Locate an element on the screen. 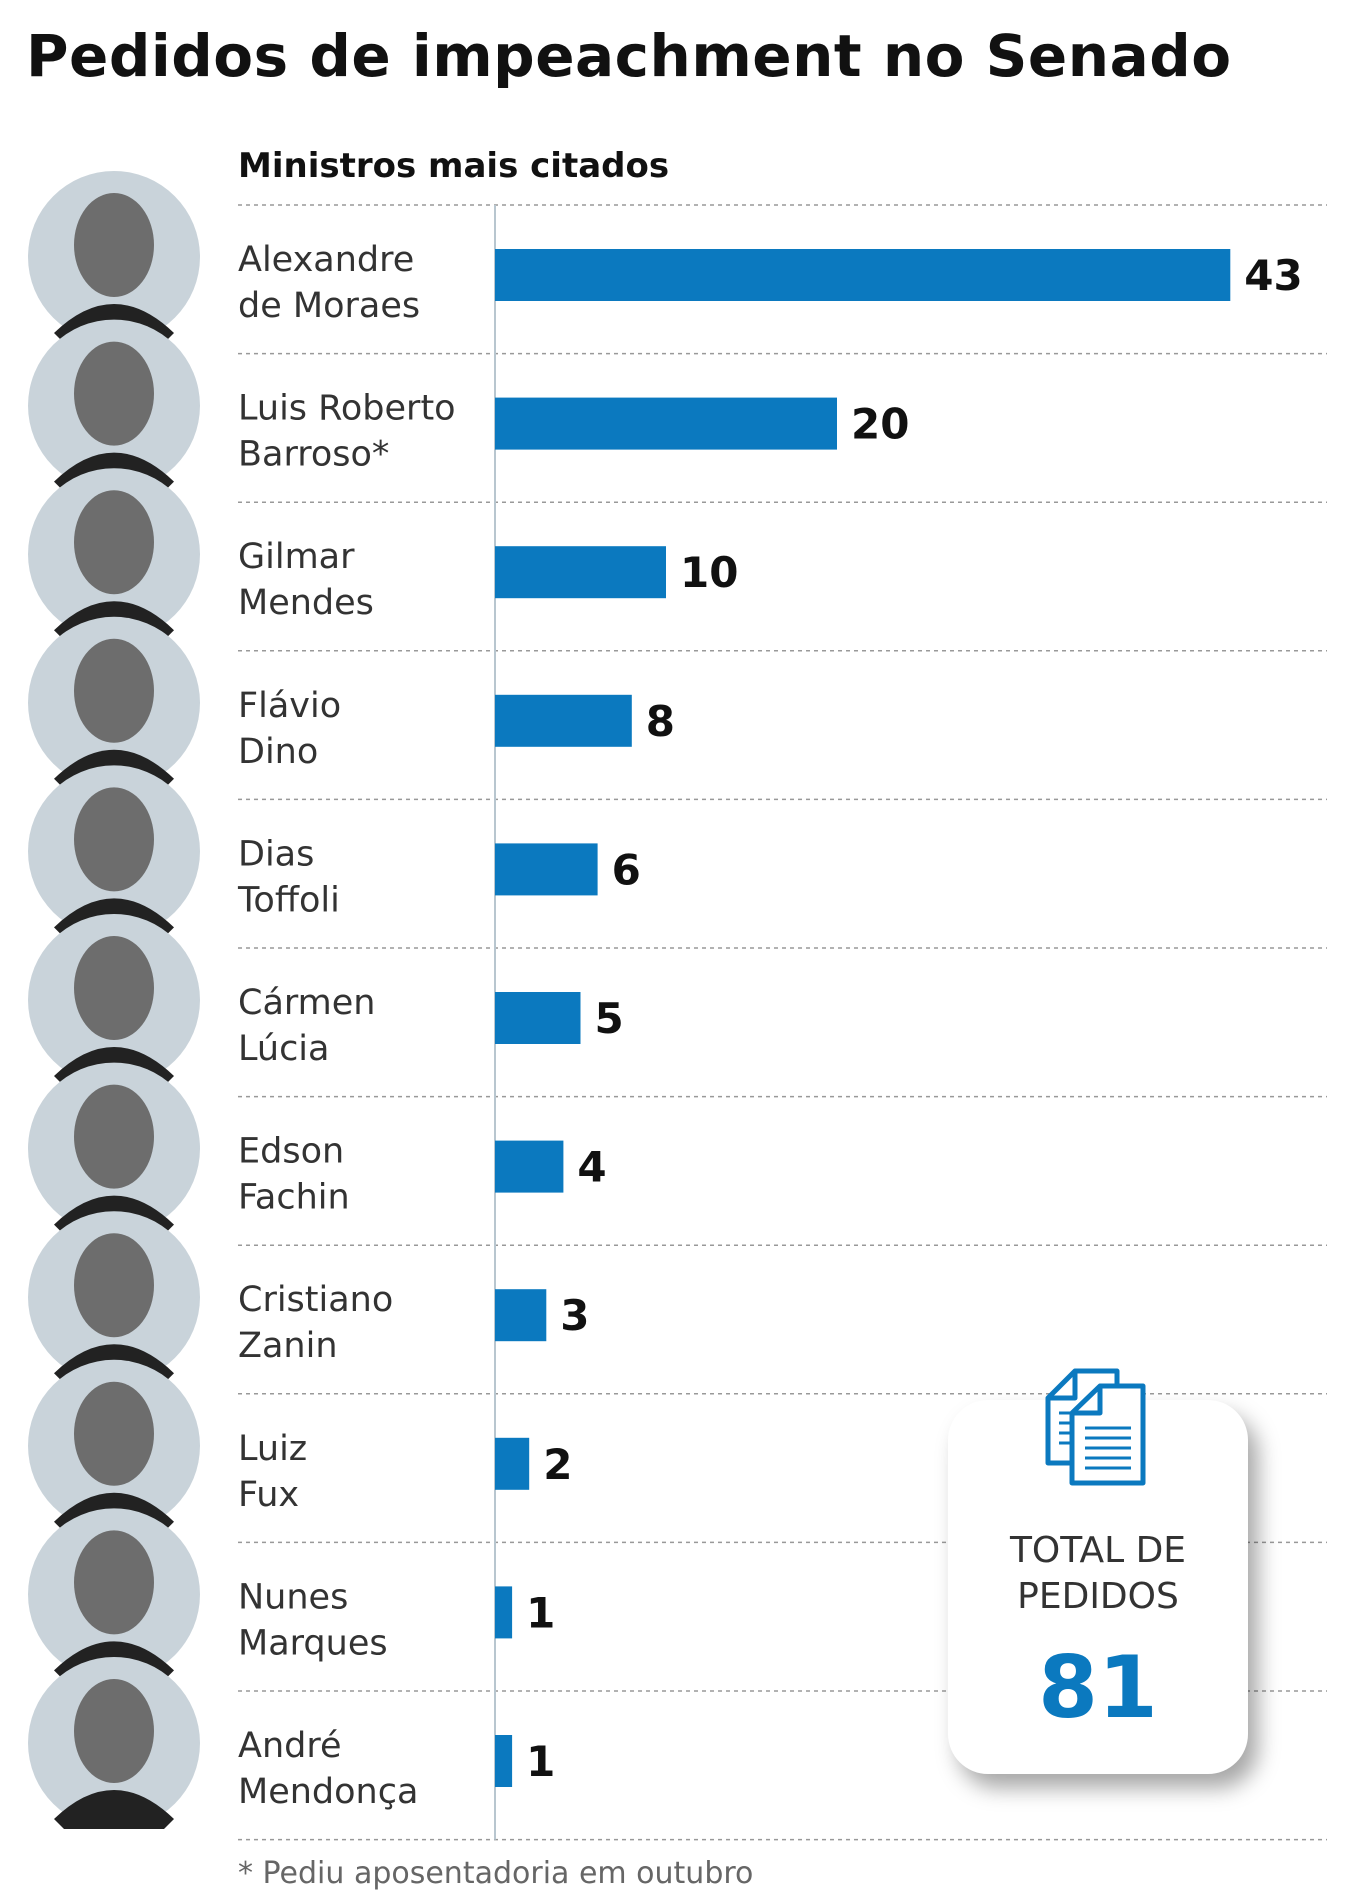 The width and height of the screenshot is (1351, 1899). data-label: 6 is located at coordinates (626, 869).